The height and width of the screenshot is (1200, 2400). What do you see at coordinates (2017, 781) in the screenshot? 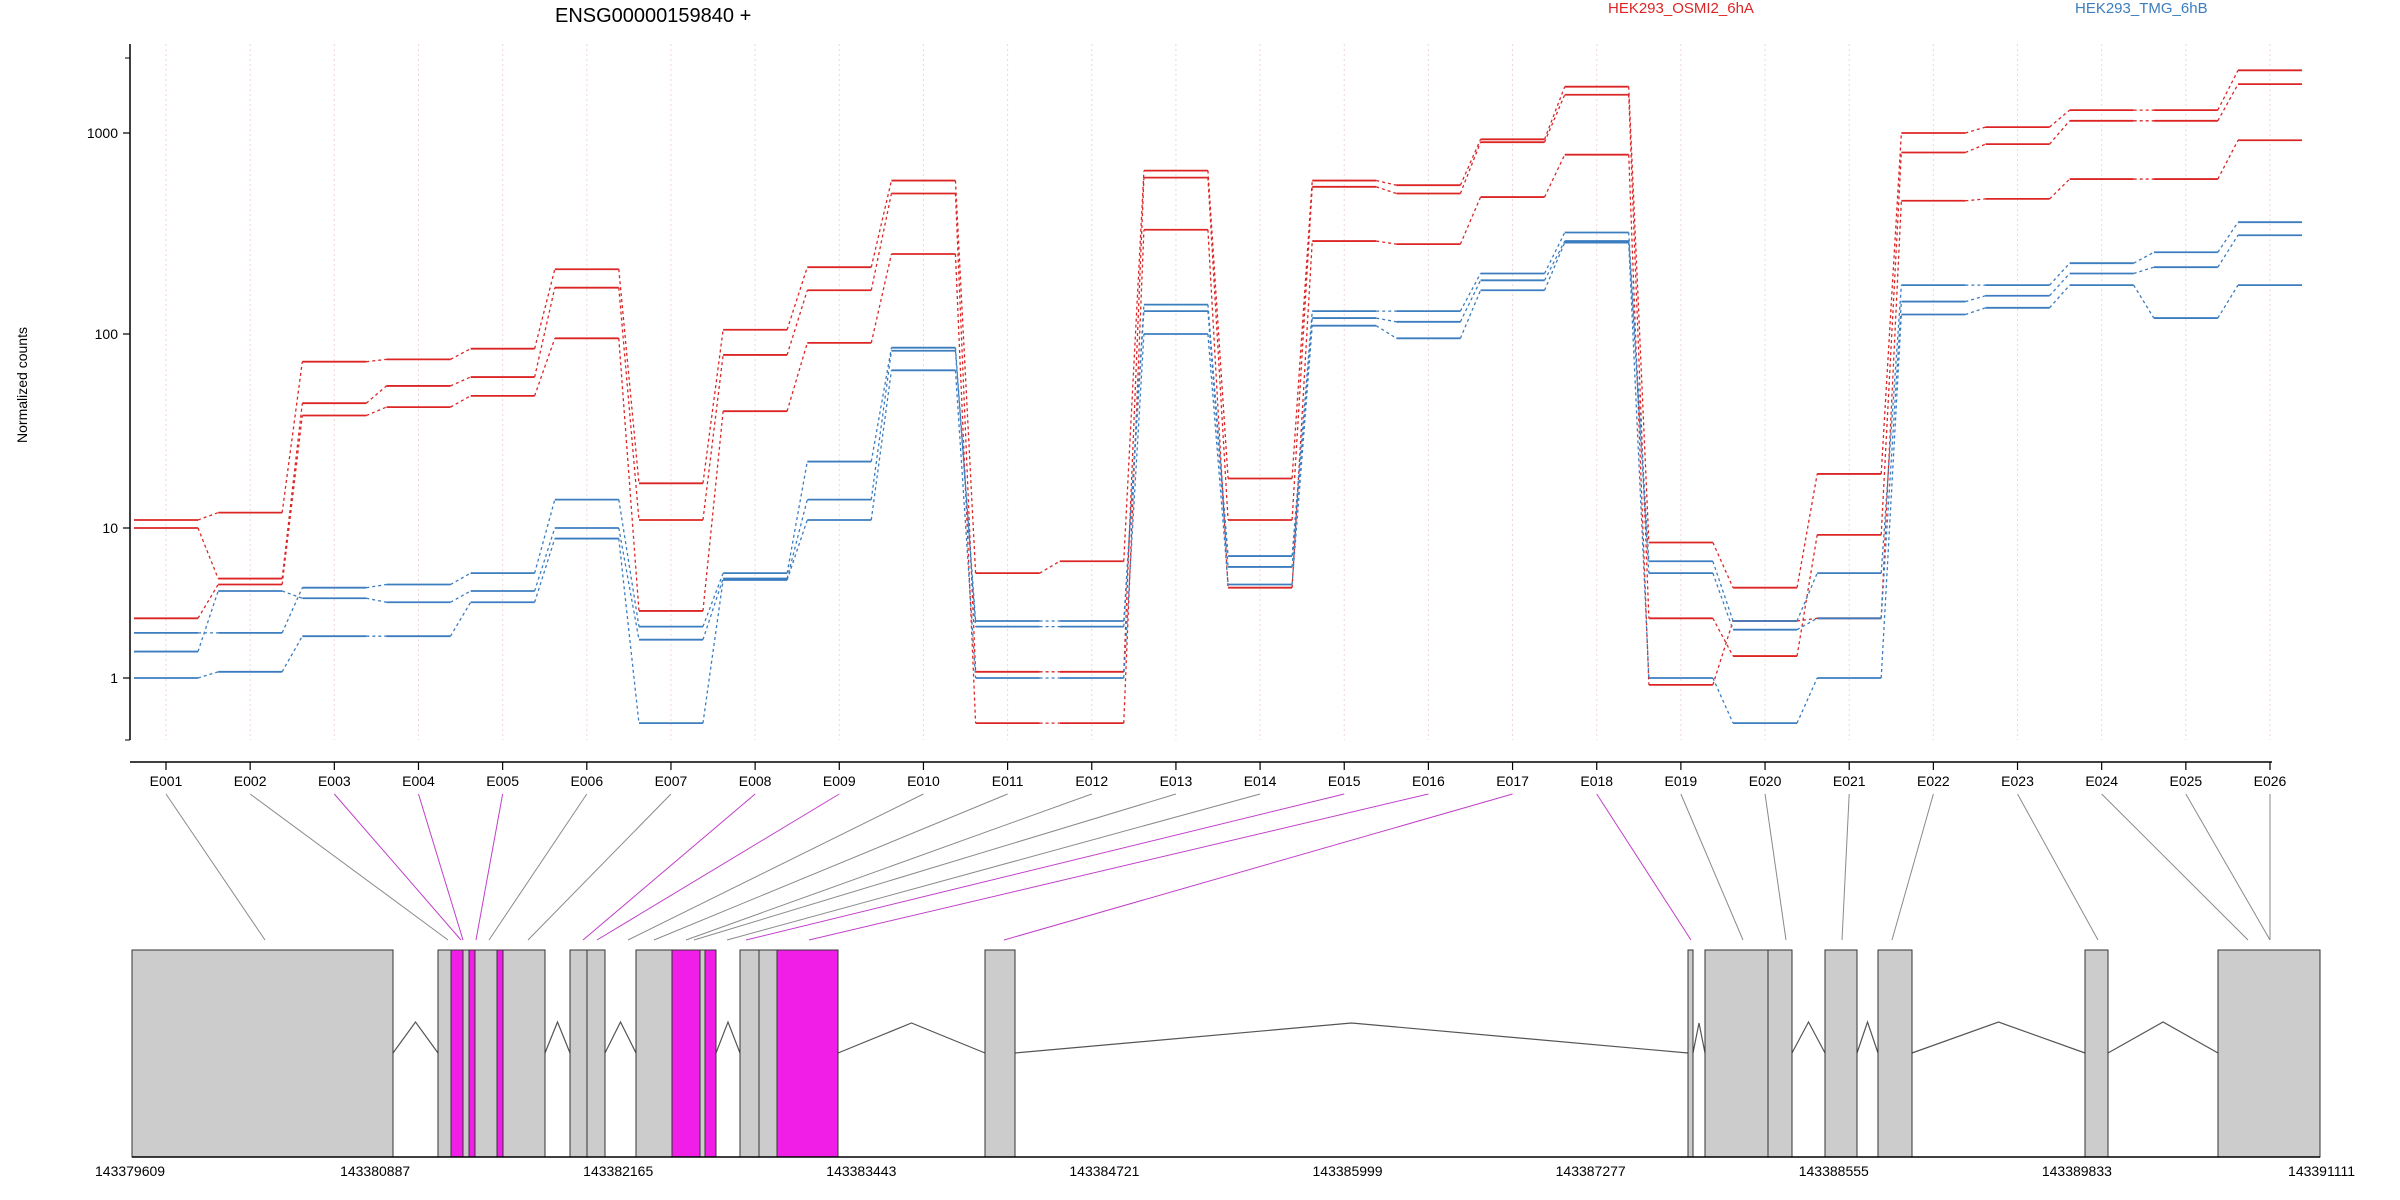
I see `x-tick-label: E023` at bounding box center [2017, 781].